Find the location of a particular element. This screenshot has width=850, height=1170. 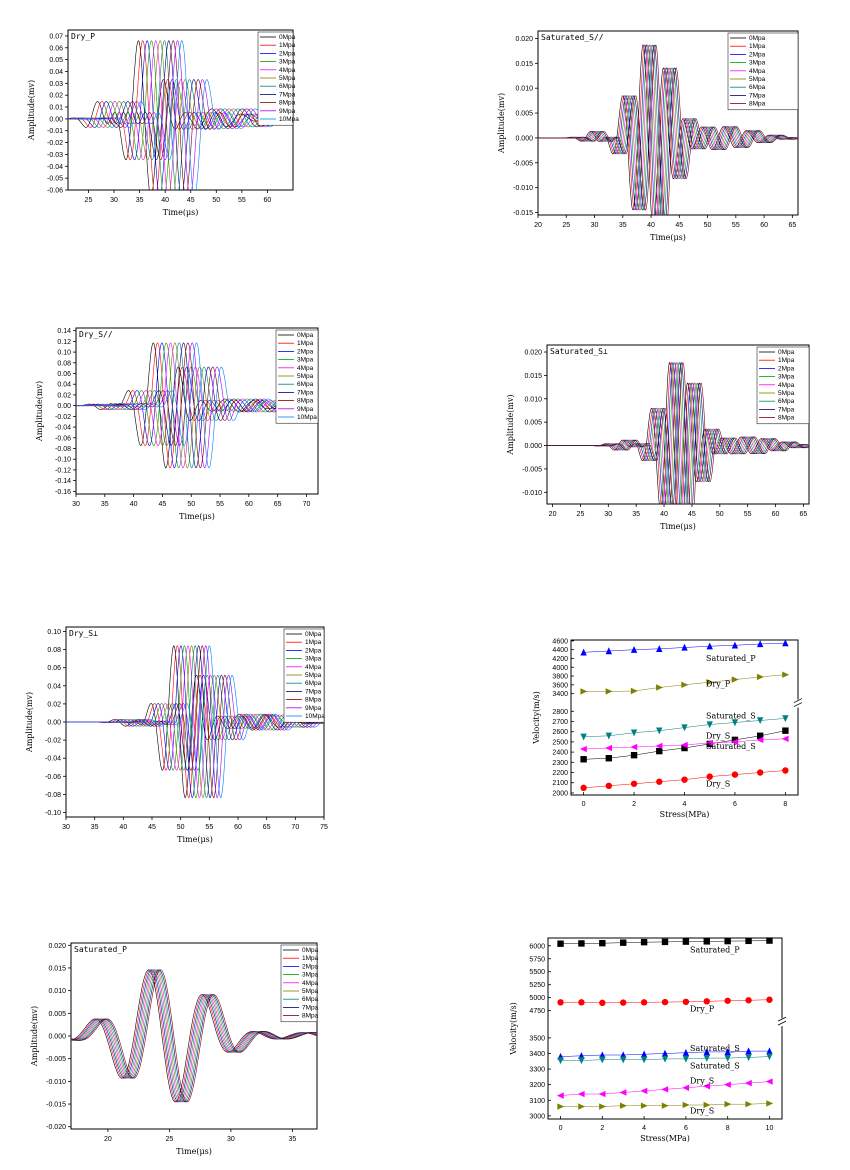

x-tick-label: 2 is located at coordinates (602, 1128).